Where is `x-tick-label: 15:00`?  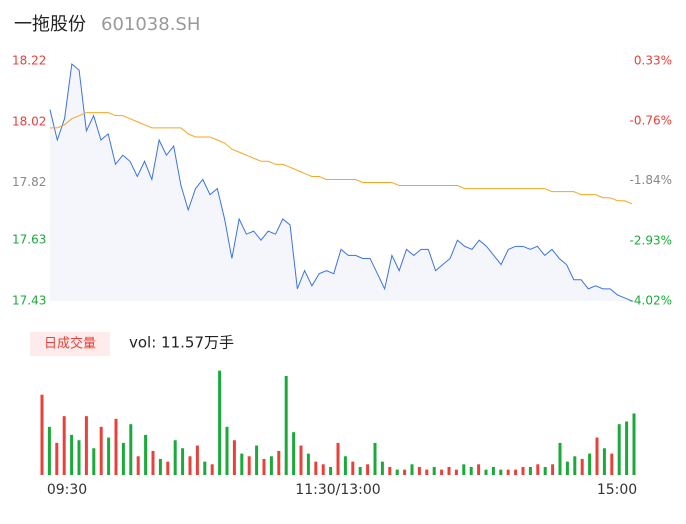
x-tick-label: 15:00 is located at coordinates (617, 490).